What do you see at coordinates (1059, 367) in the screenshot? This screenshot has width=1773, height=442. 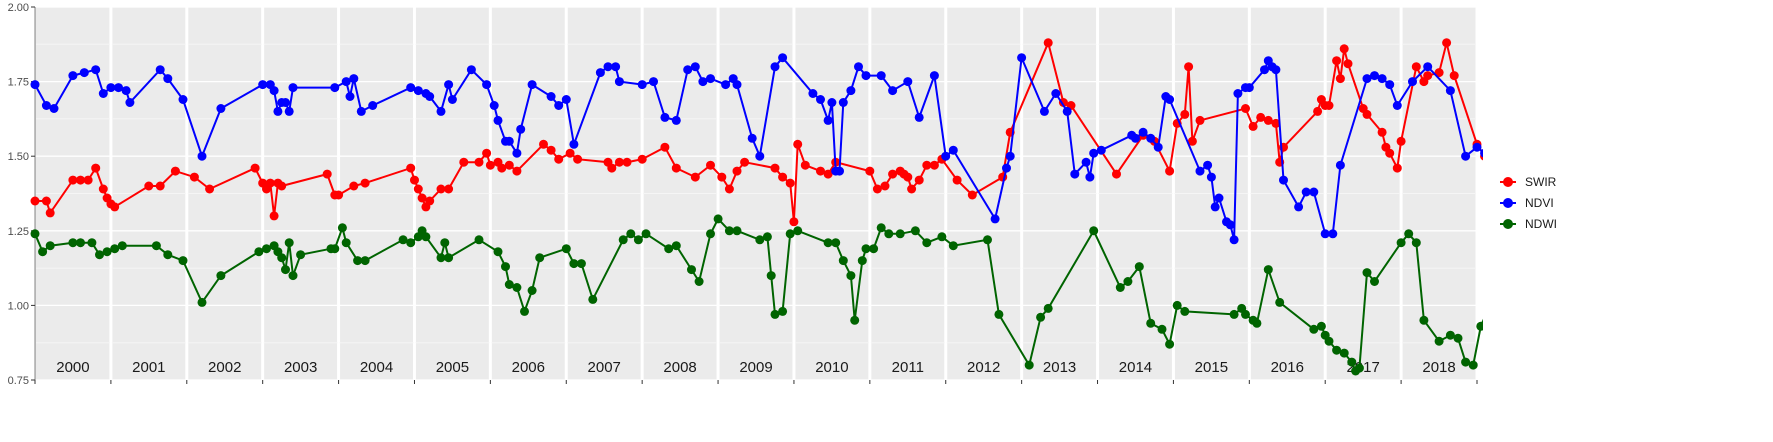 I see `year-label: 2013` at bounding box center [1059, 367].